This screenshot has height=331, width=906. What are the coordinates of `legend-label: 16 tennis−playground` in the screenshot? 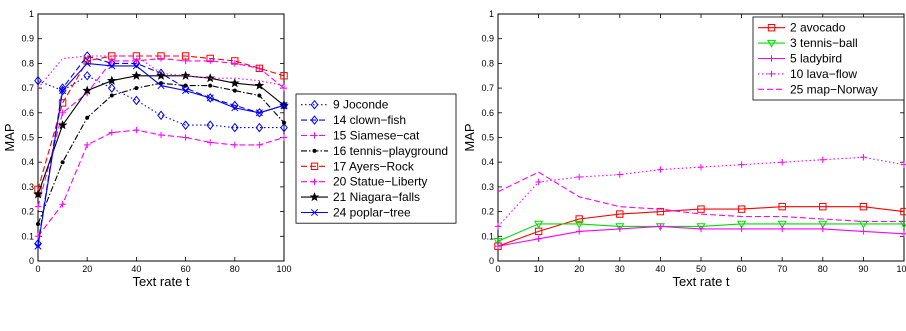 It's located at (390, 151).